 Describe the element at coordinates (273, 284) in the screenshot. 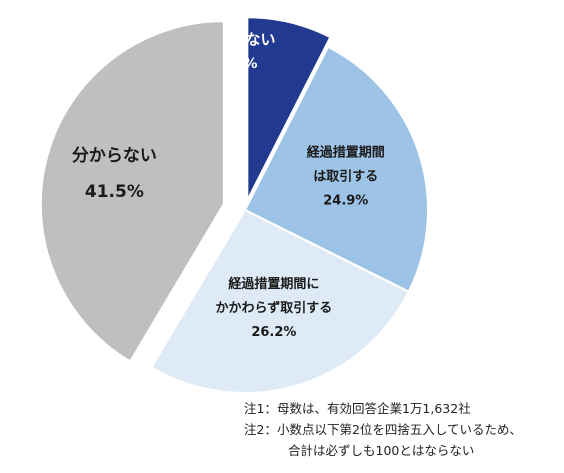

I see `slice-3-category-label: 経過措置期間に` at that location.